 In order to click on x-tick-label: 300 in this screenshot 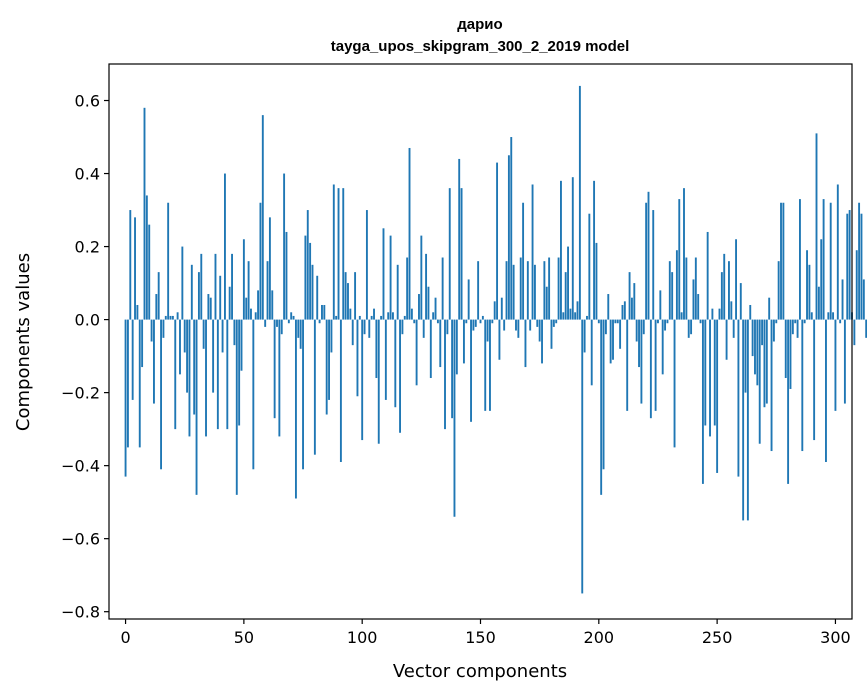, I will do `click(835, 637)`.